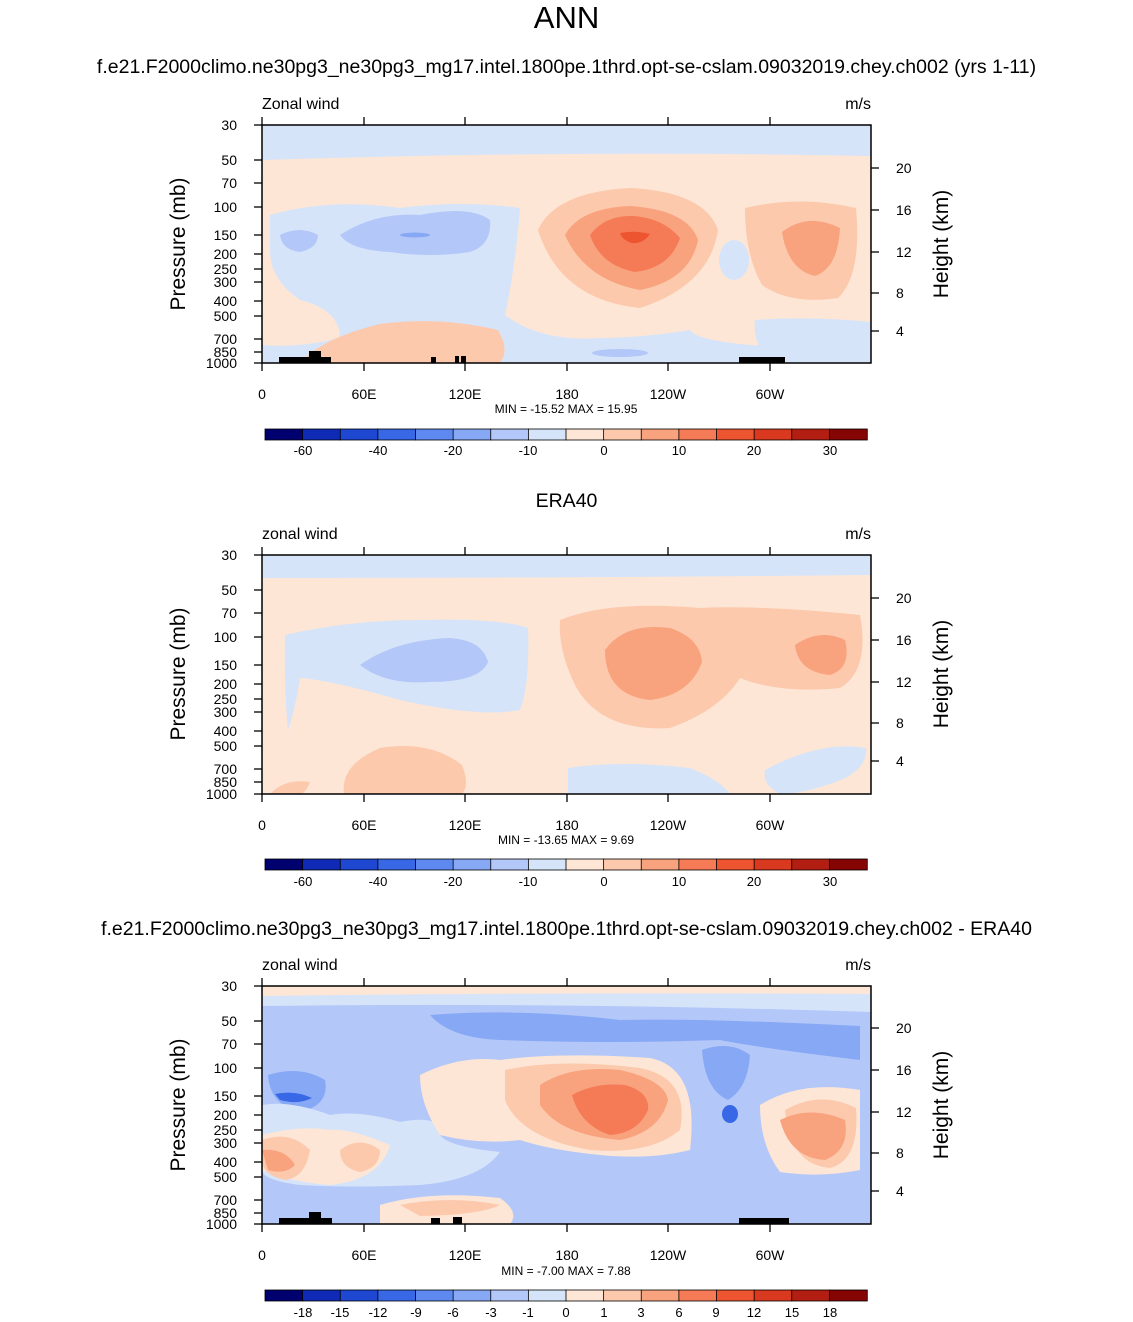 The height and width of the screenshot is (1322, 1133). What do you see at coordinates (668, 394) in the screenshot?
I see `panel-1-xtick-4: 120W` at bounding box center [668, 394].